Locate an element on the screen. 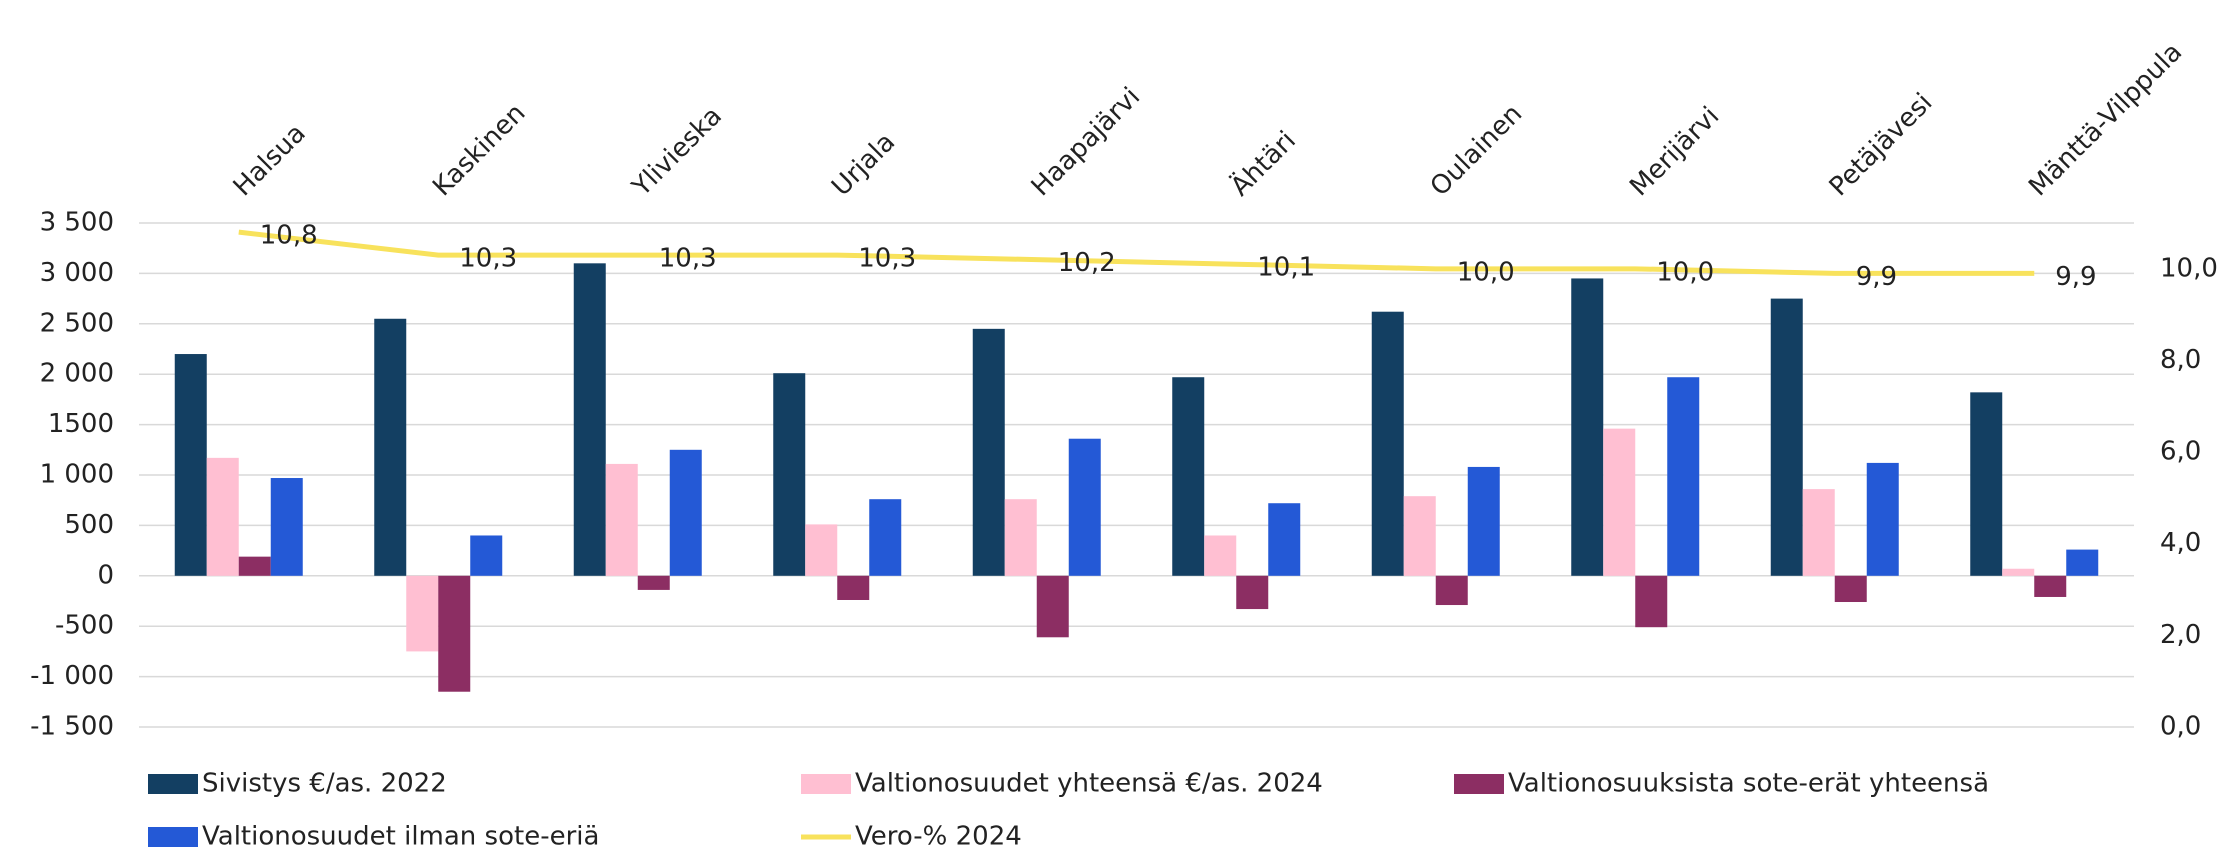 The height and width of the screenshot is (862, 2231). y-tick-label: 3 000 is located at coordinates (77, 273).